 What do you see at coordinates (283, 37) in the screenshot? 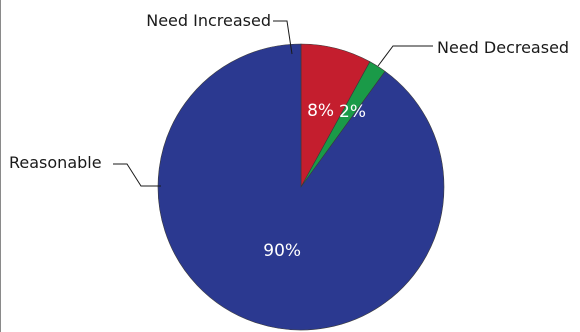
I see `leader-line-need-increased` at bounding box center [283, 37].